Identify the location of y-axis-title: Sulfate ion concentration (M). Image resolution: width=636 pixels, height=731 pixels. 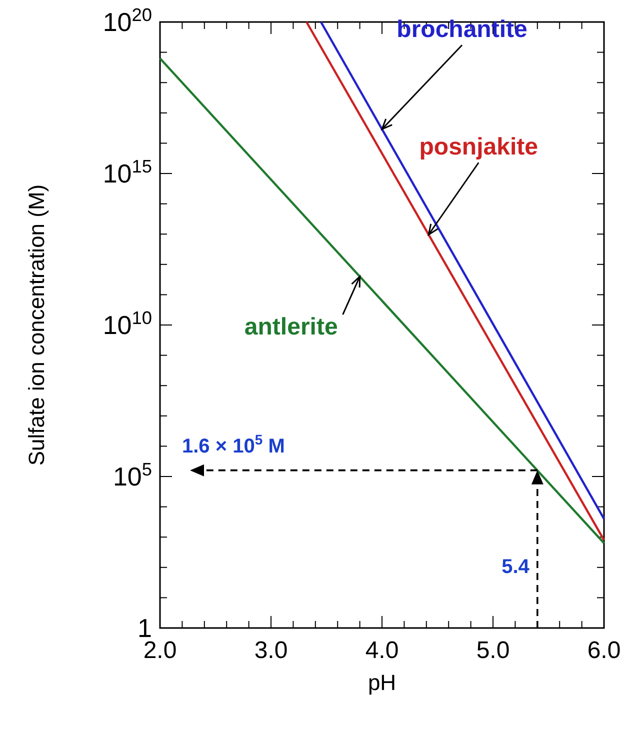
(36, 325).